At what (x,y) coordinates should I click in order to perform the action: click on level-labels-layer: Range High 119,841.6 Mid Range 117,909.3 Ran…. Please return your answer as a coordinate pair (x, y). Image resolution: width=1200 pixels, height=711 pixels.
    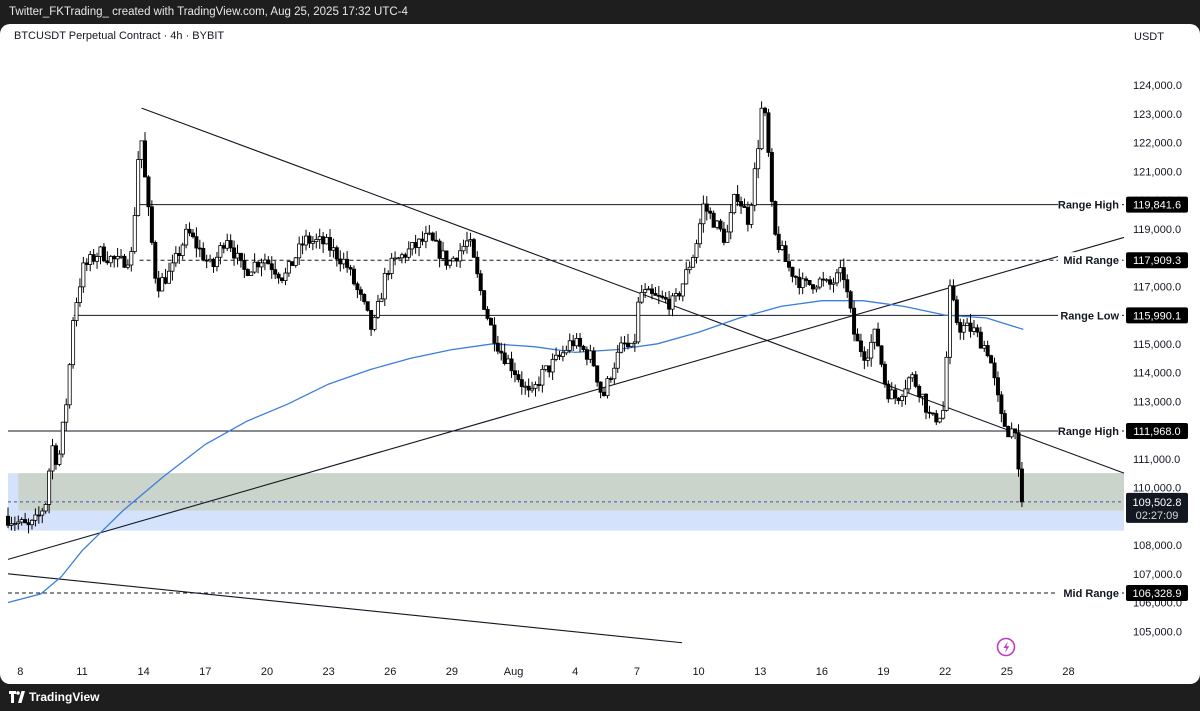
    Looking at the image, I should click on (1123, 399).